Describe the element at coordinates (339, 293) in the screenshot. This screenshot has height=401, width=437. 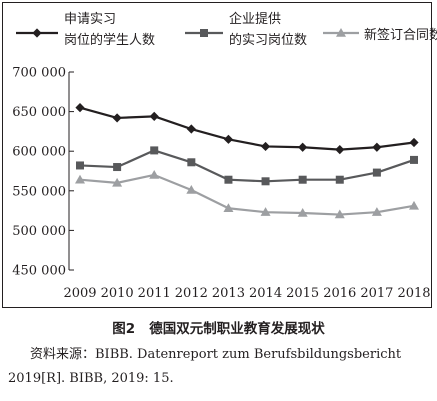
I see `x-tick-label: 2016` at that location.